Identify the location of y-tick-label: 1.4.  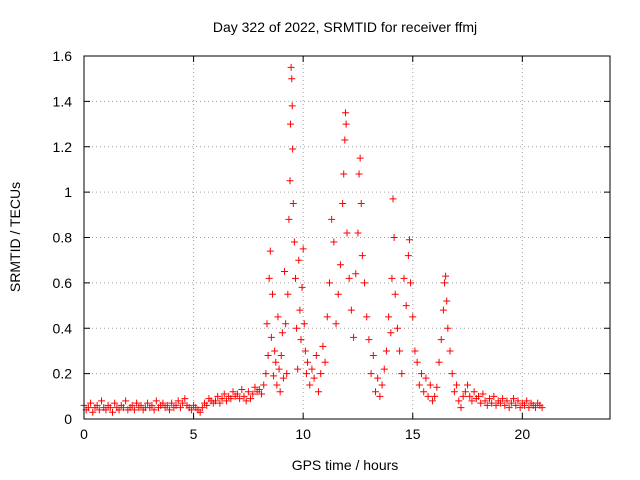
(63, 101).